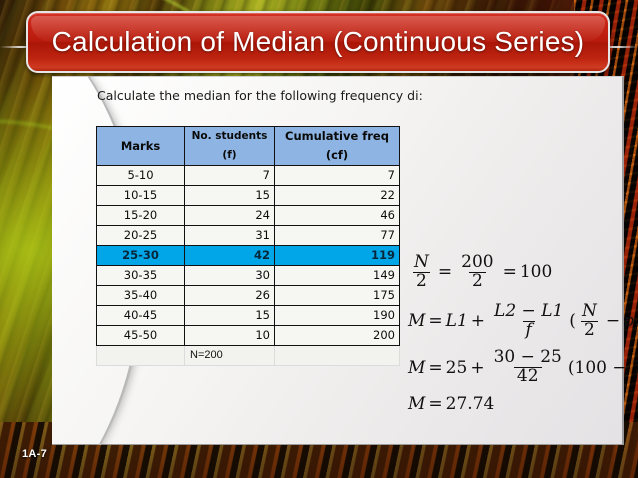 This screenshot has width=638, height=478. What do you see at coordinates (140, 315) in the screenshot?
I see `cell-marks: 40-45` at bounding box center [140, 315].